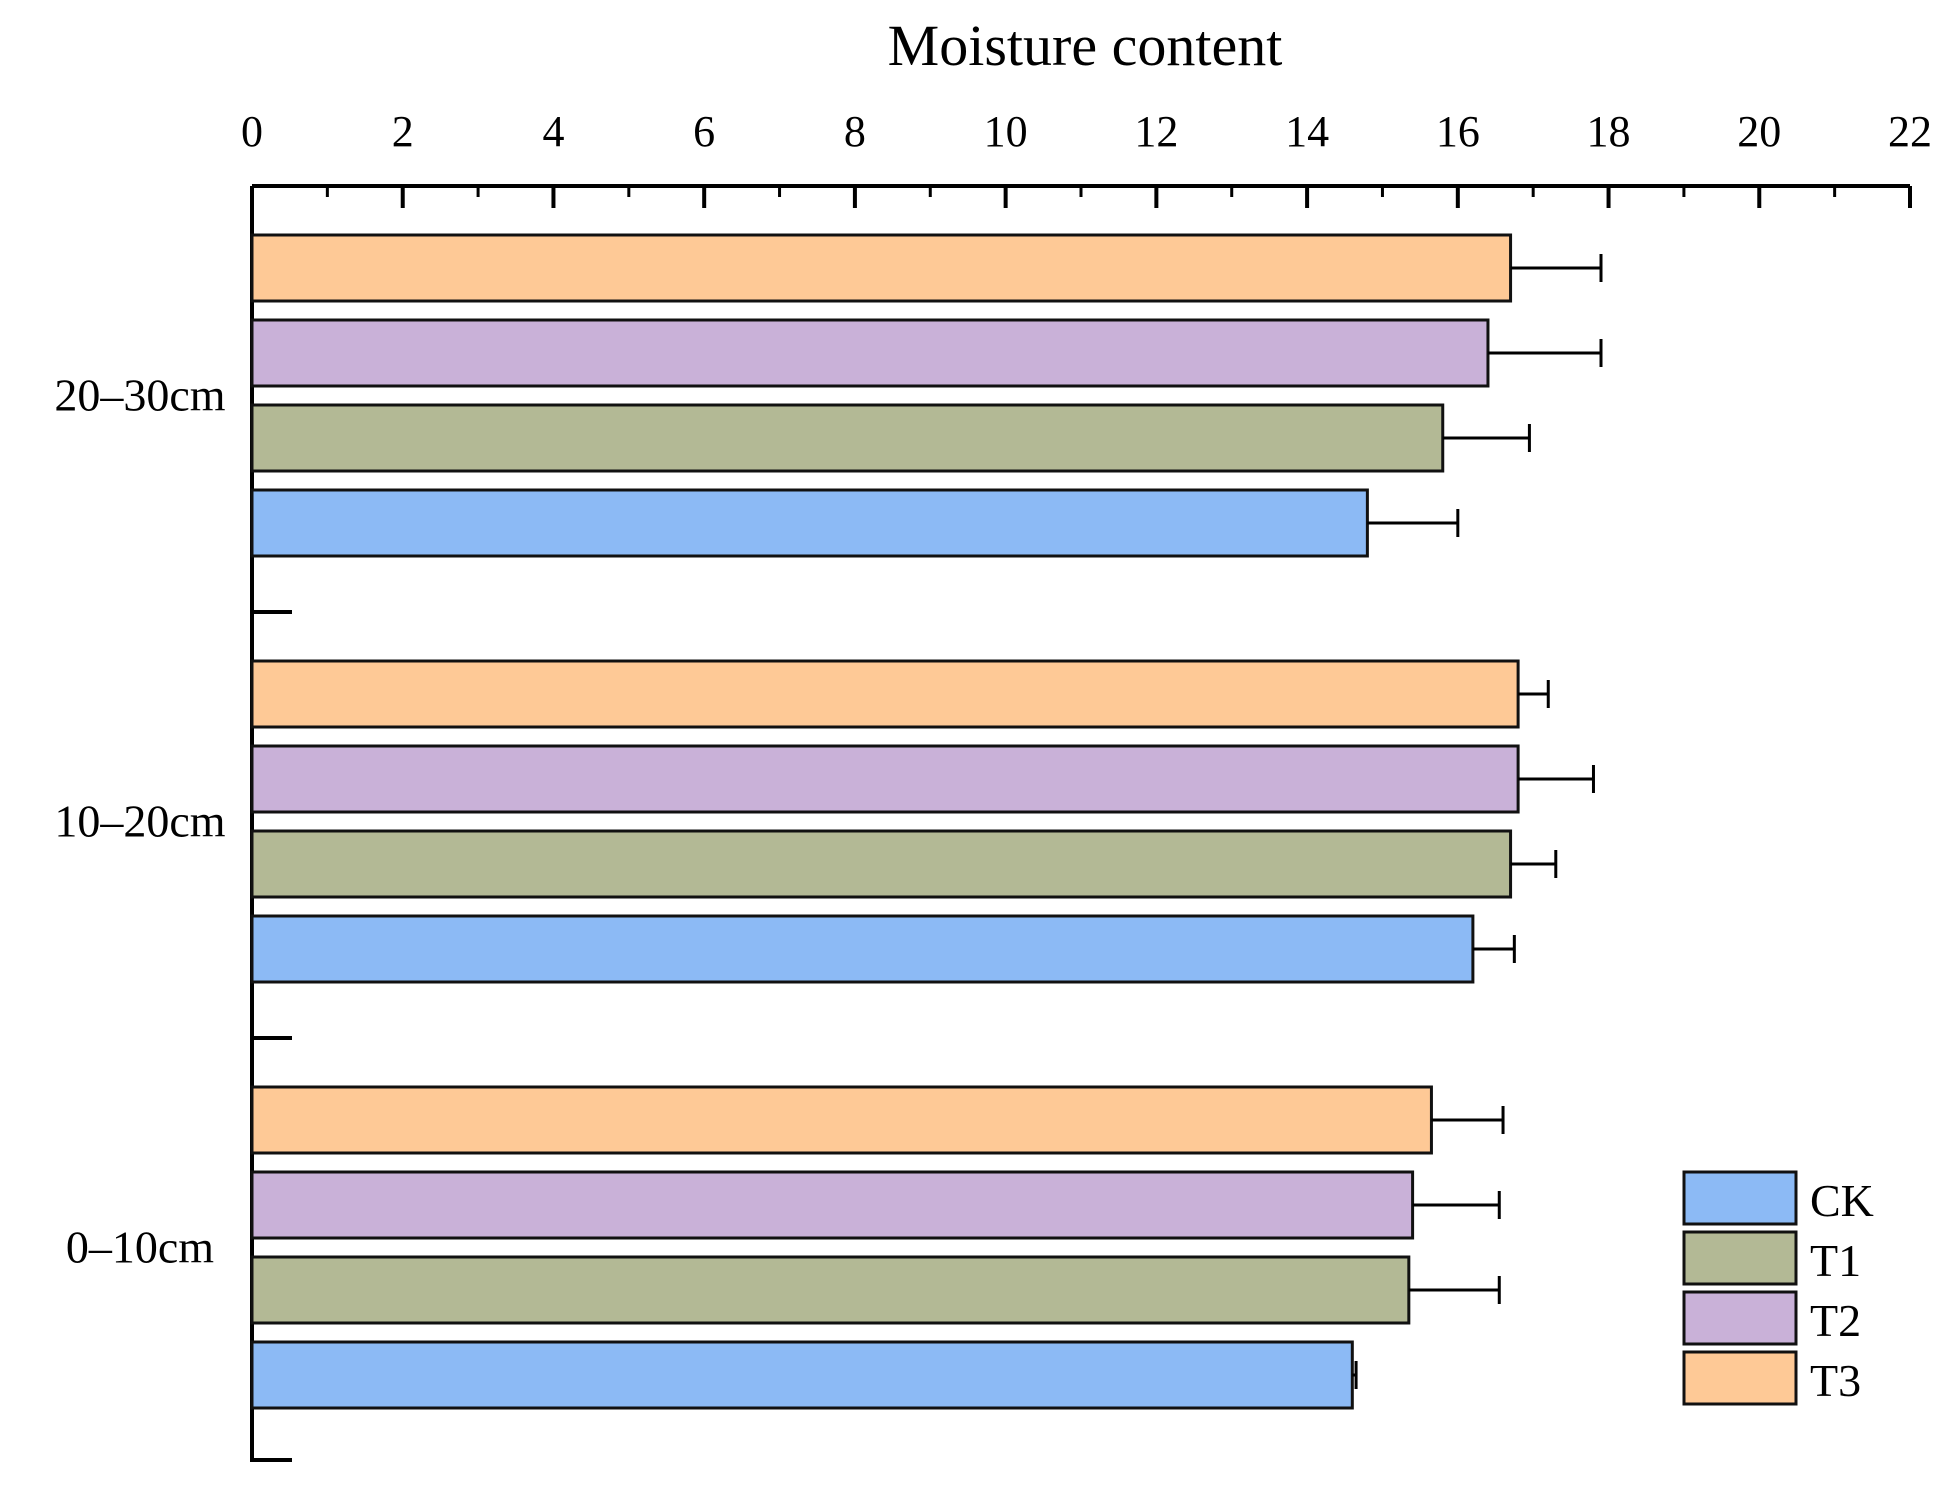 This screenshot has height=1490, width=1959. I want to click on x-tick-label: 22, so click(1910, 131).